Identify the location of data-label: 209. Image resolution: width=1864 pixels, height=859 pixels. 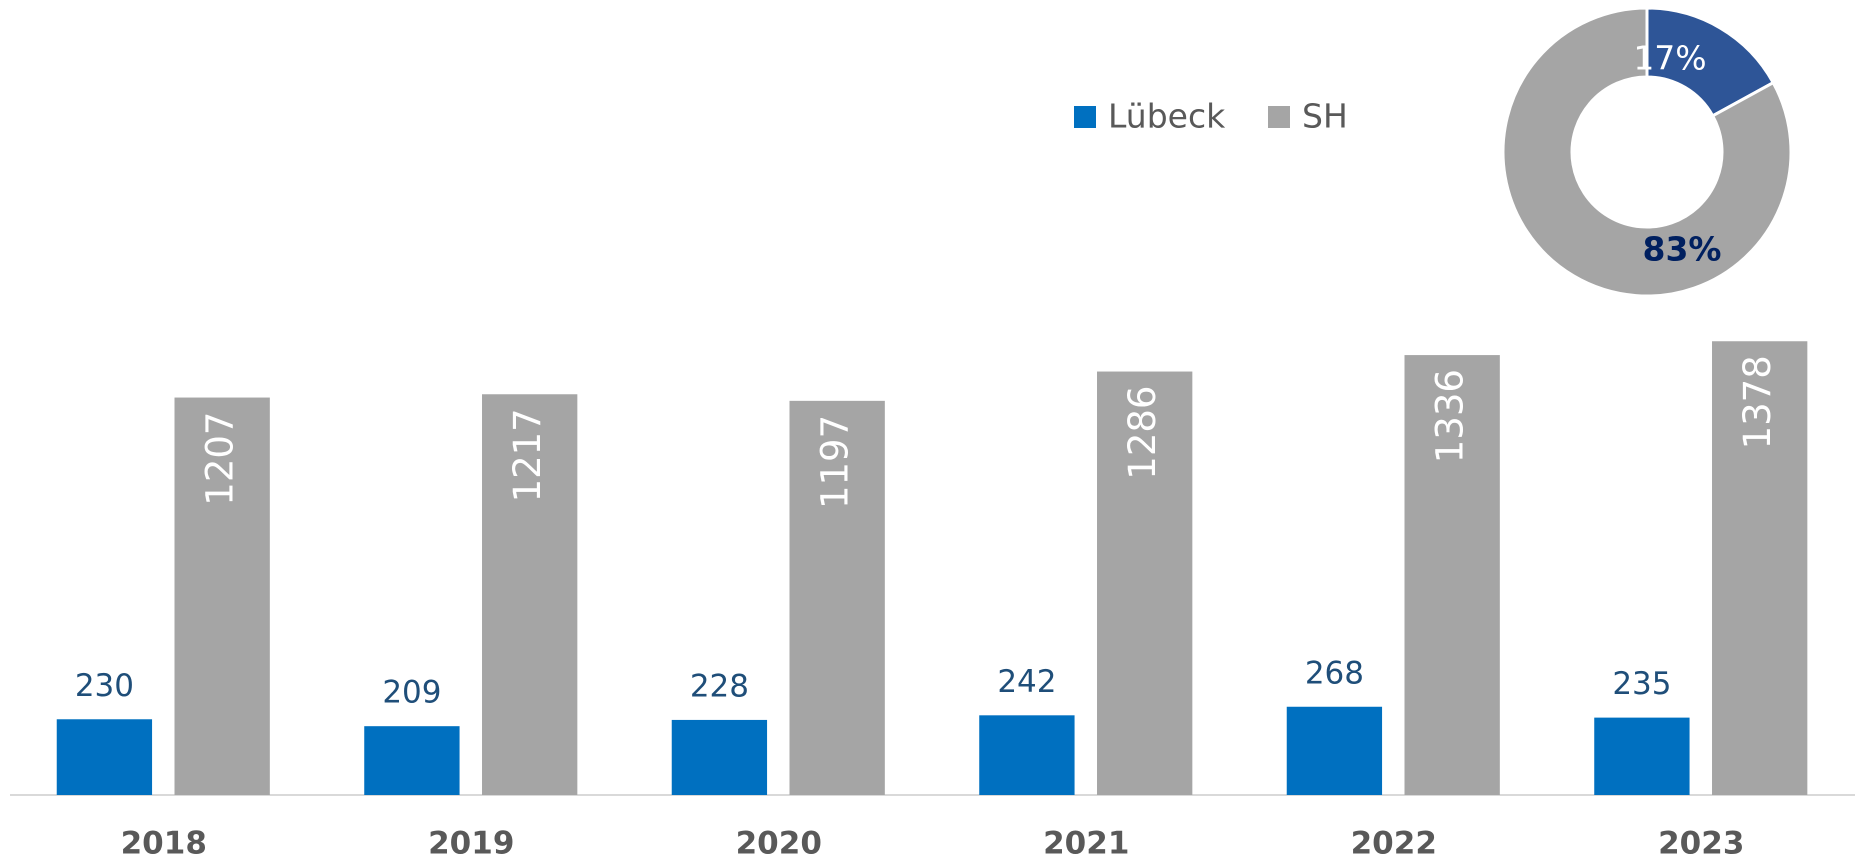
(411, 693).